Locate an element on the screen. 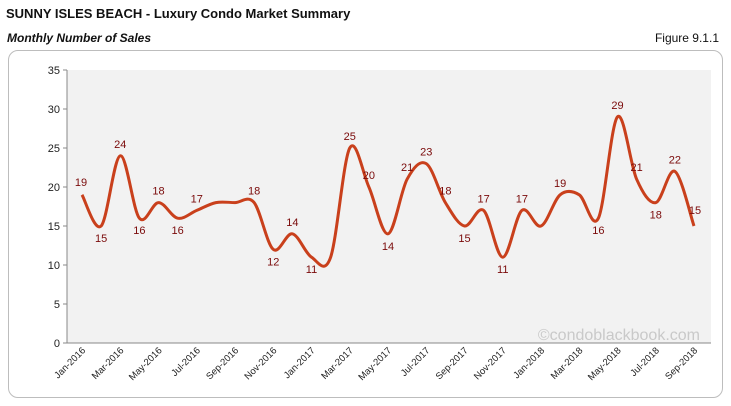 This screenshot has width=731, height=406. x-tick-label: Mar-2016 is located at coordinates (108, 363).